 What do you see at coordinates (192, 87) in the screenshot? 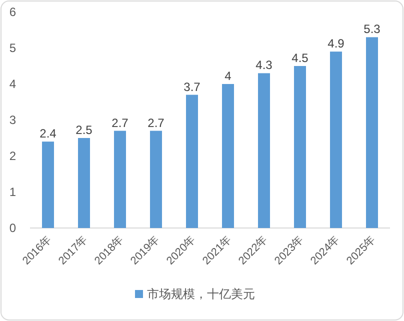
I see `data-label: 3.7` at bounding box center [192, 87].